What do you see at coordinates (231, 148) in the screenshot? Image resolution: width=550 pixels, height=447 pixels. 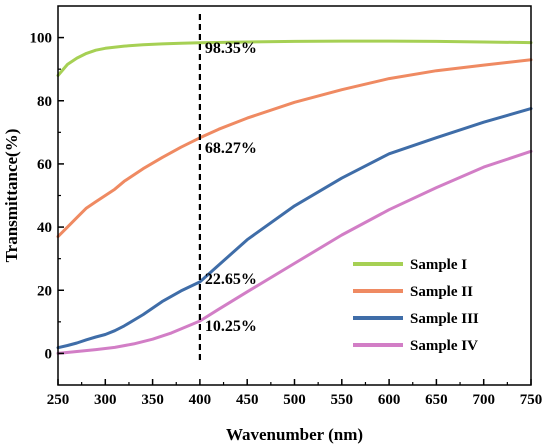 I see `annotation-2: 68.27%` at bounding box center [231, 148].